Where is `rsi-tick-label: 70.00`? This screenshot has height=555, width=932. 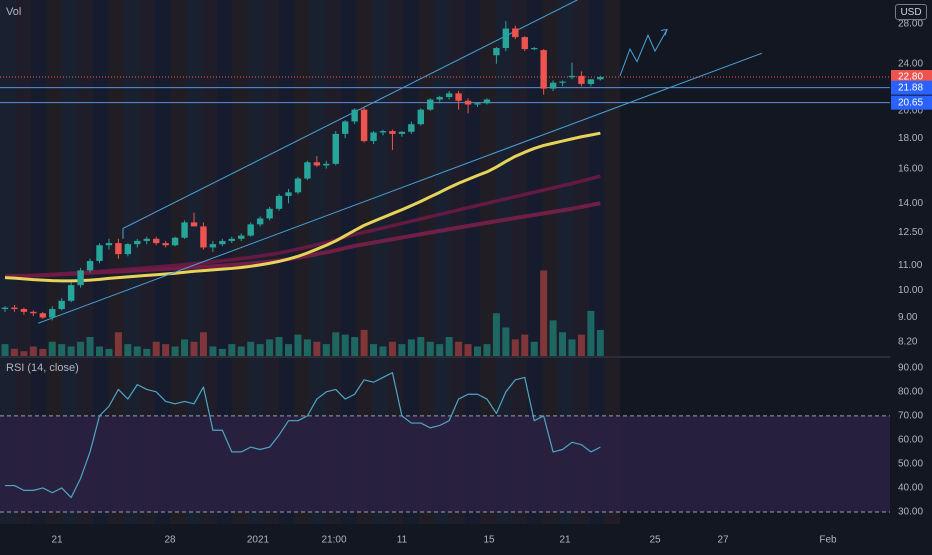 rsi-tick-label: 70.00 is located at coordinates (910, 416).